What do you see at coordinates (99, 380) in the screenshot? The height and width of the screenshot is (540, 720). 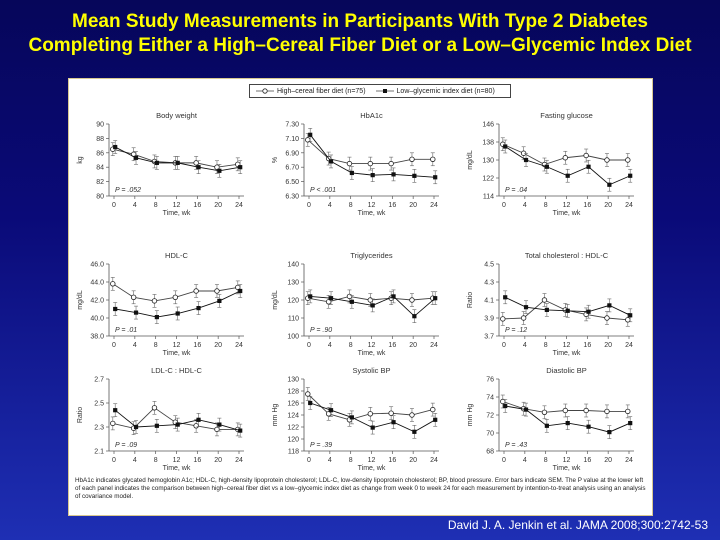 I see `chart-ldl-c-hdl-c-ytick-label: 2.7` at bounding box center [99, 380].